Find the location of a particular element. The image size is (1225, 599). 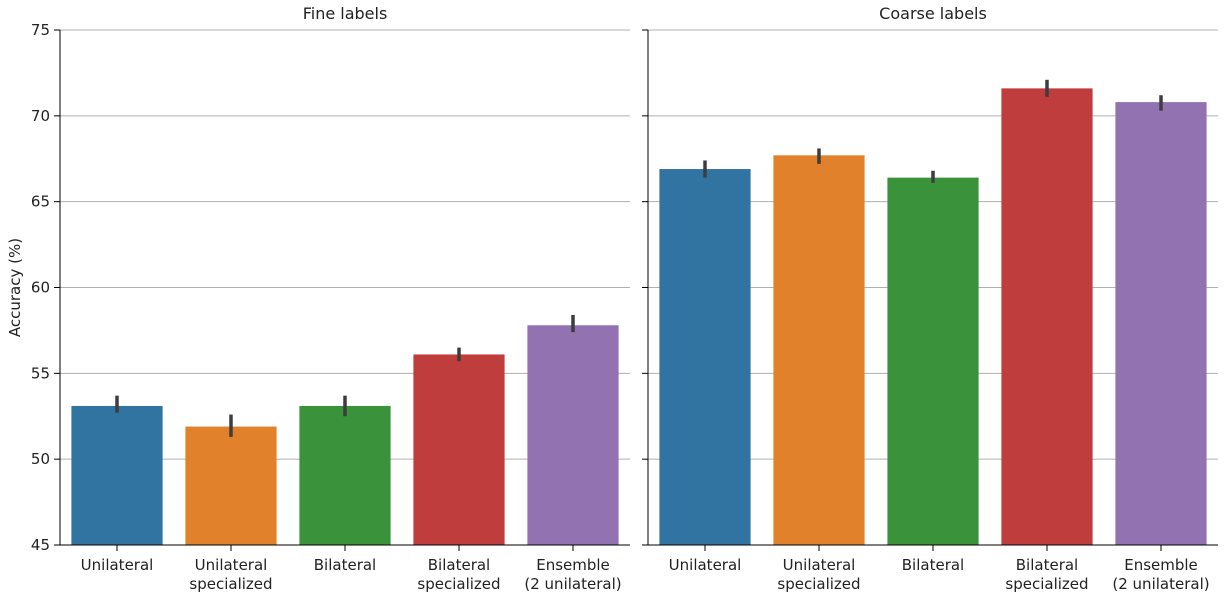

y-axis-label: Accuracy (%) is located at coordinates (15, 287).